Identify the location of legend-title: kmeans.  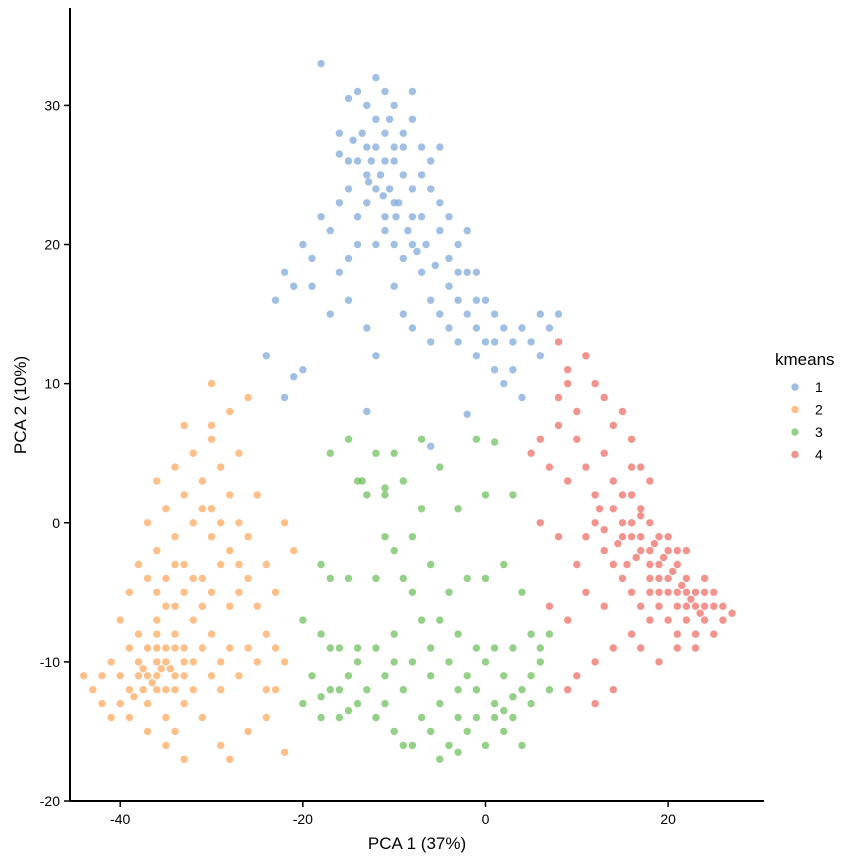
(805, 359).